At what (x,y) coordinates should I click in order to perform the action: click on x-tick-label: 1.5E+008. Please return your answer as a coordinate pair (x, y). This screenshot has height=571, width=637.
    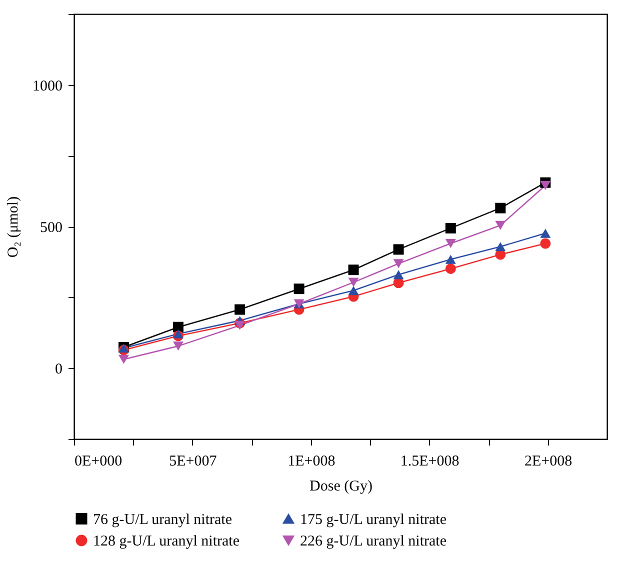
    Looking at the image, I should click on (430, 462).